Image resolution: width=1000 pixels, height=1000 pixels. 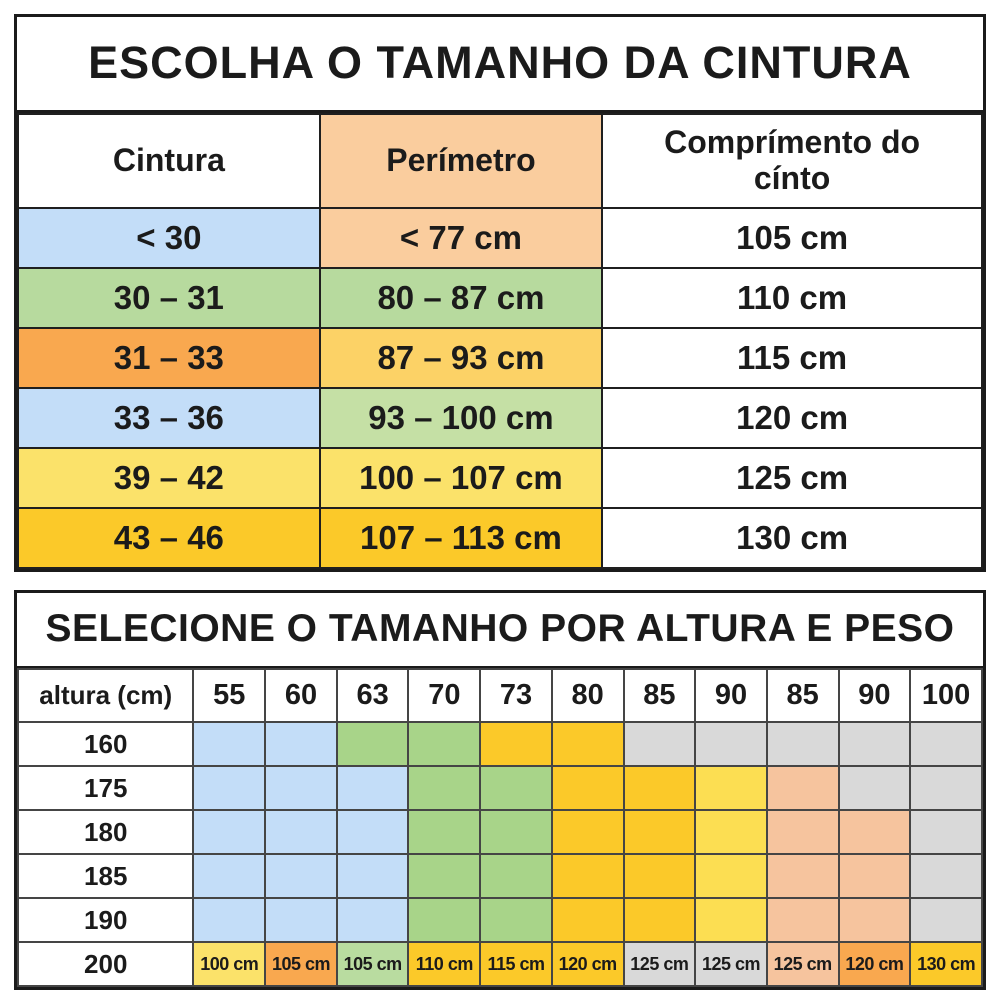 I want to click on column-header: 55, so click(x=229, y=695).